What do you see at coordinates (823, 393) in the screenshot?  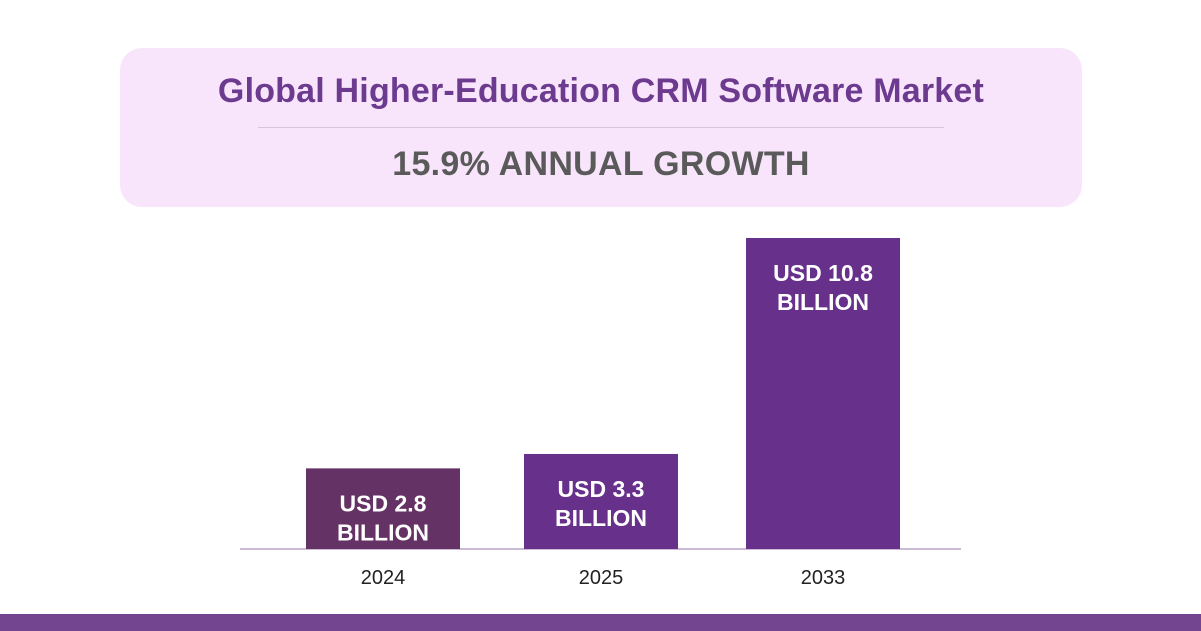 I see `bar-2033` at bounding box center [823, 393].